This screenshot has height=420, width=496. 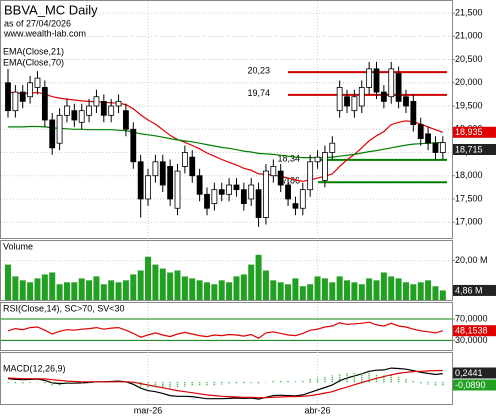 I want to click on x-tick-label: mar-26, so click(x=148, y=410).